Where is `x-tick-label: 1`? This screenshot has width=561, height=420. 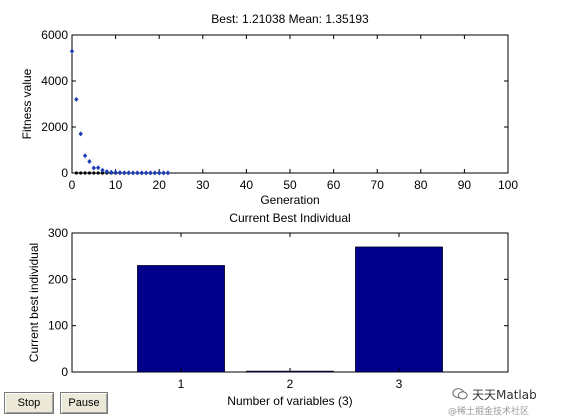
x-tick-label: 1 is located at coordinates (181, 384).